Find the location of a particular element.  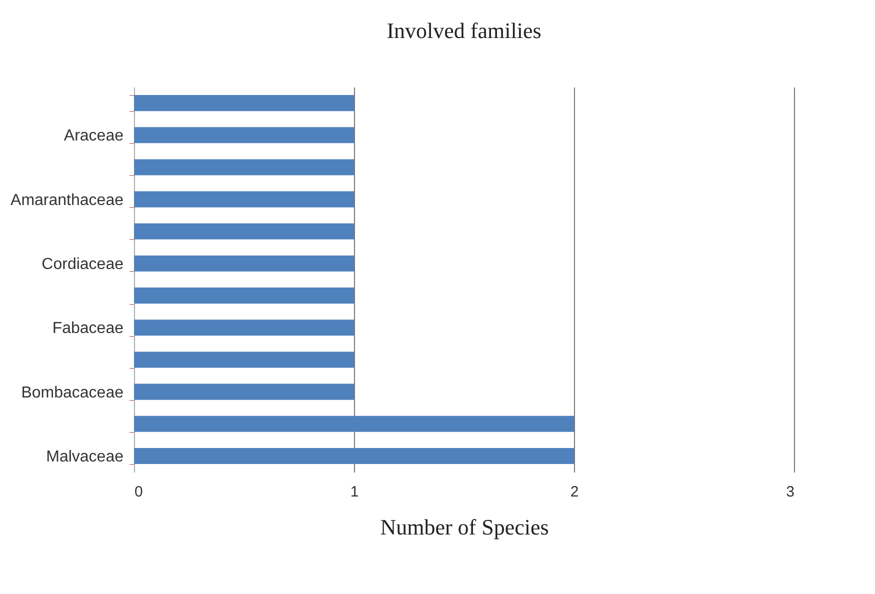

x-tick-label: 3 is located at coordinates (790, 492).